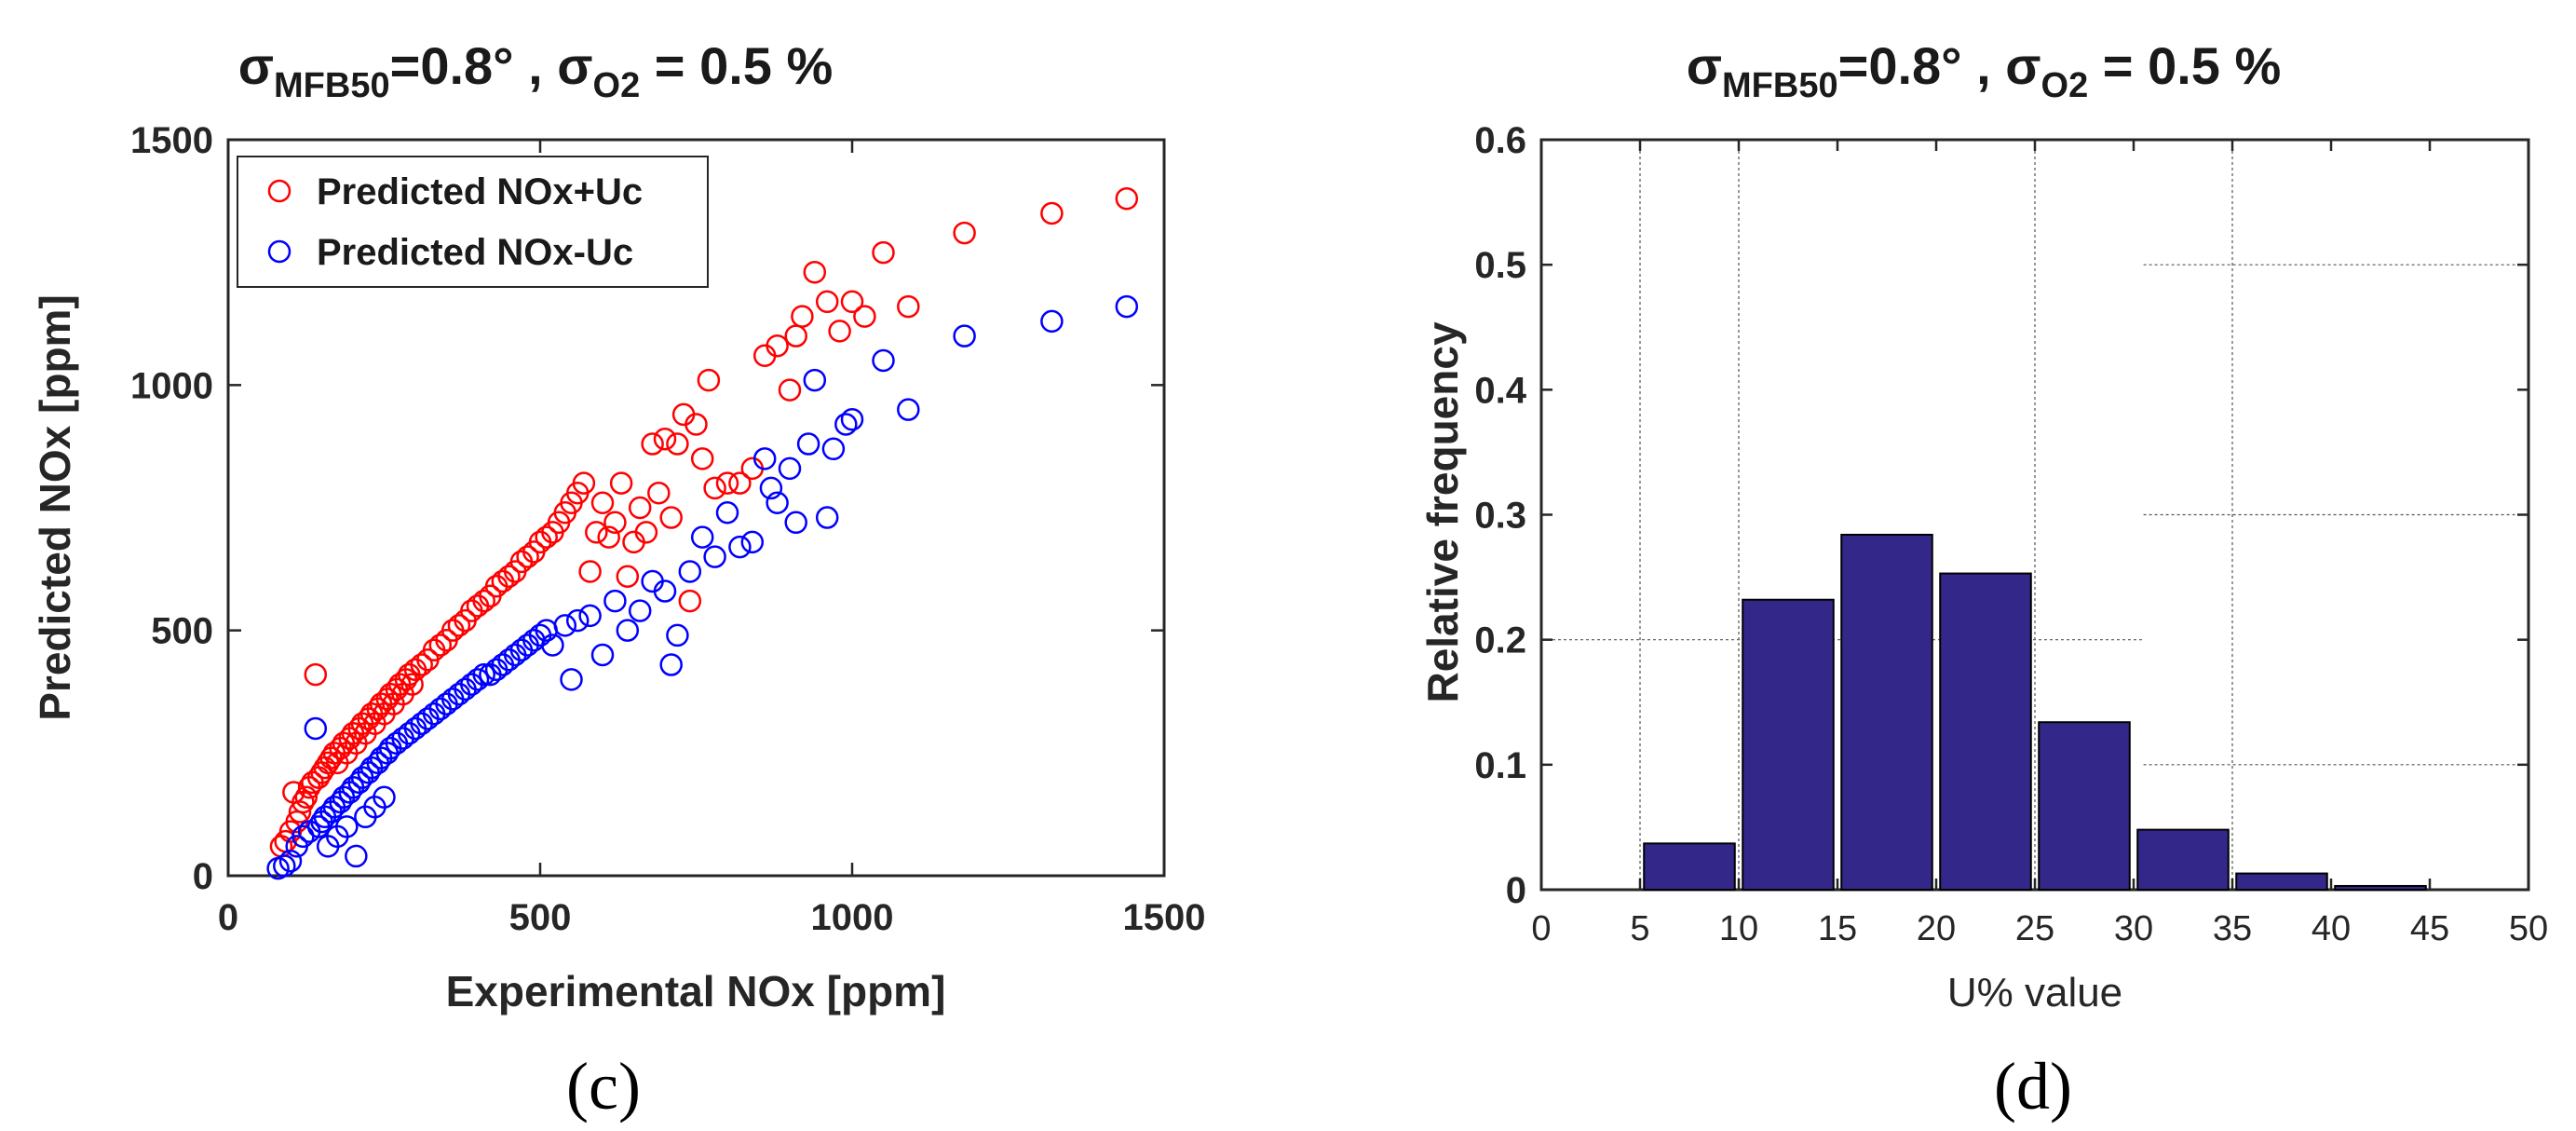 The width and height of the screenshot is (2576, 1131). Describe the element at coordinates (2035, 712) in the screenshot. I see `panel-d-bars` at that location.